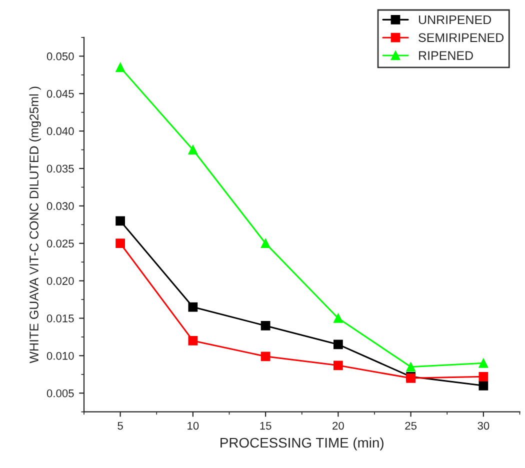  Describe the element at coordinates (302, 443) in the screenshot. I see `x-axis-title: PROCESSING TIME (min)` at that location.